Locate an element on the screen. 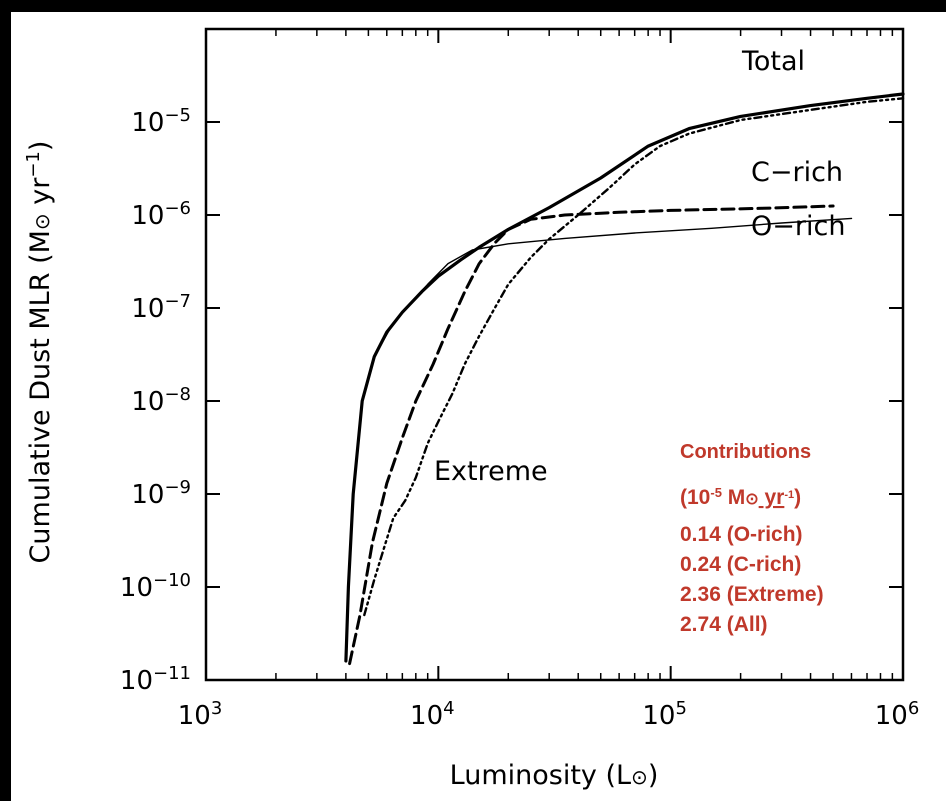 The width and height of the screenshot is (946, 801). curve-label-total: Total is located at coordinates (773, 61).